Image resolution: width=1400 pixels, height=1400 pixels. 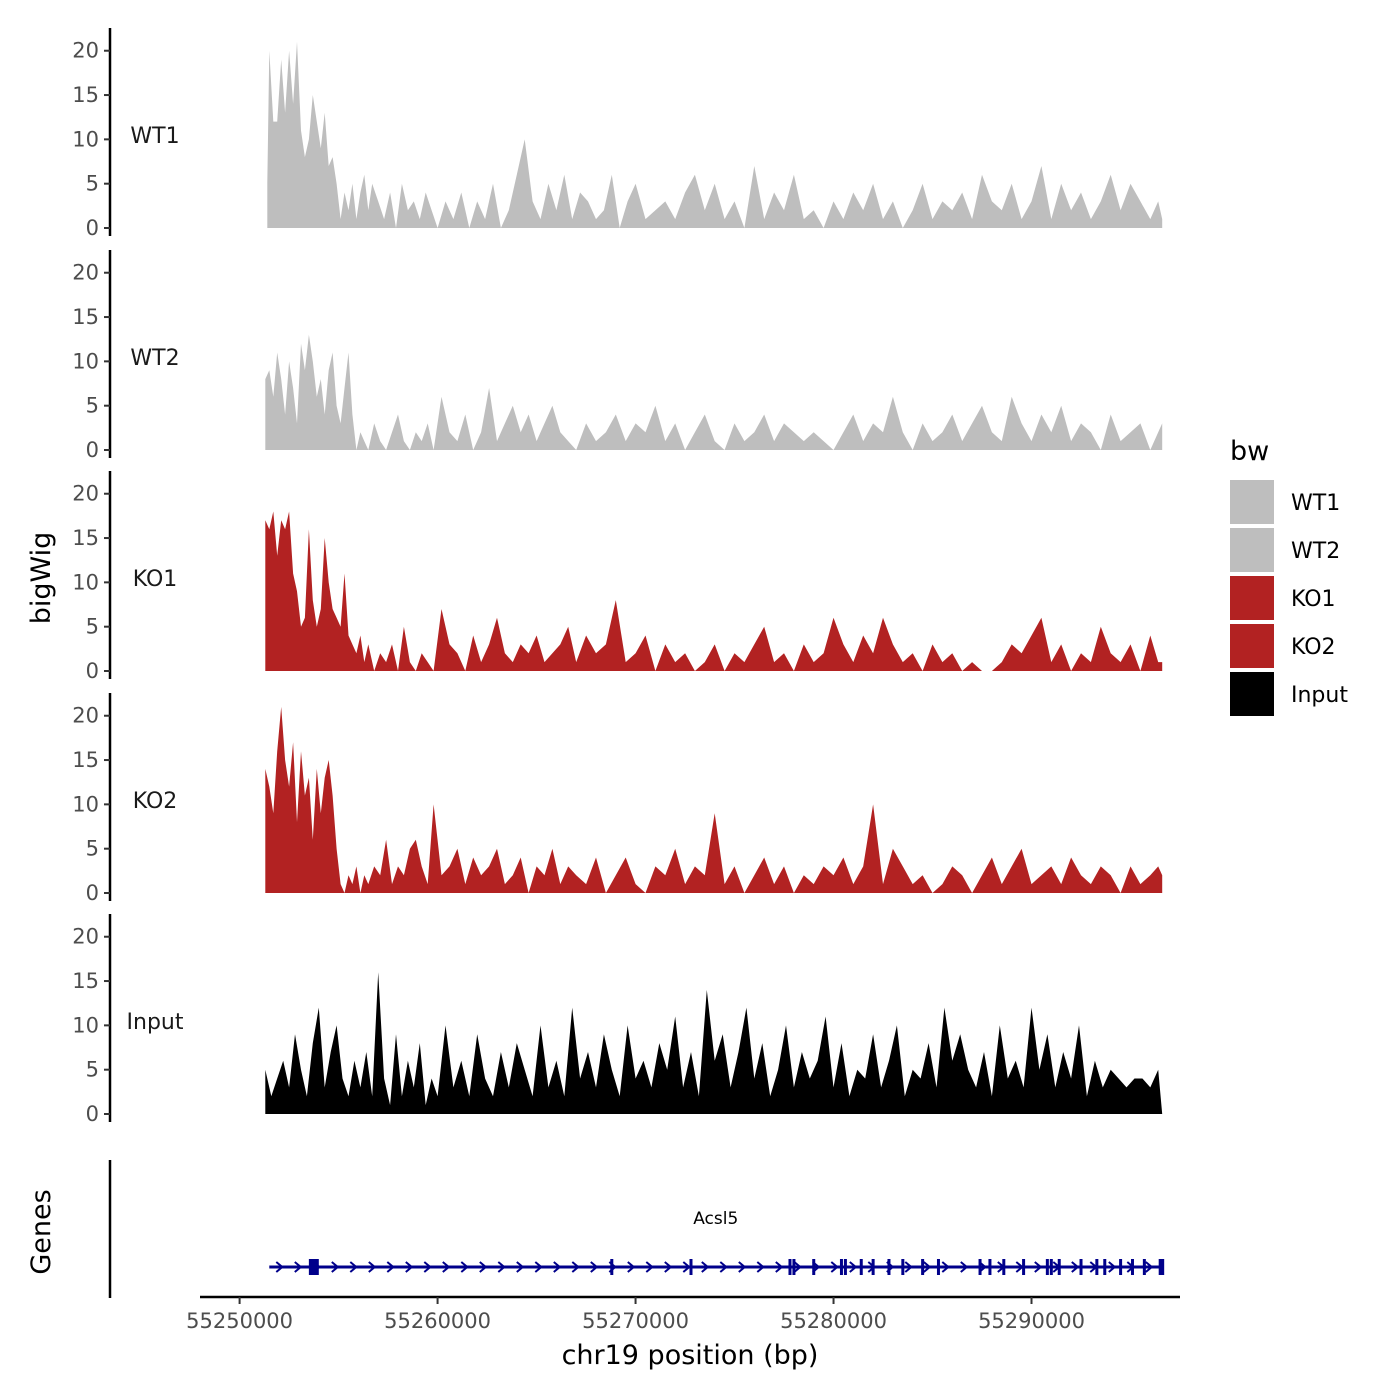 I want to click on x-tick-label: 55290000, so click(x=1031, y=1321).